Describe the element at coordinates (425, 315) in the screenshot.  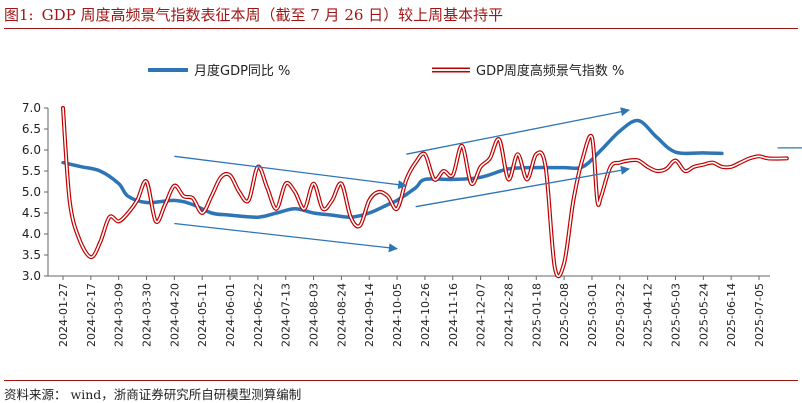
I see `x-tick-label: 2024-10-26` at that location.